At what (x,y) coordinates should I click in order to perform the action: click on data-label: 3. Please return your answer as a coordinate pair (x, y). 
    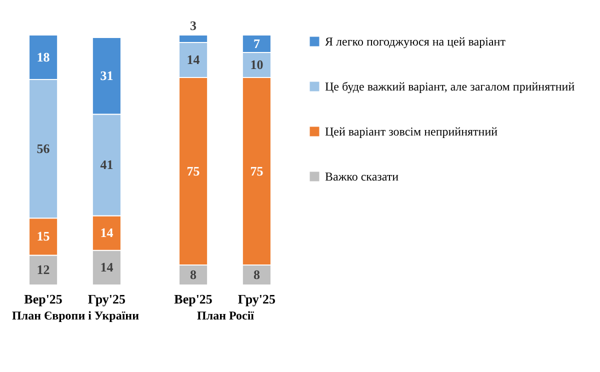
    Looking at the image, I should click on (194, 25).